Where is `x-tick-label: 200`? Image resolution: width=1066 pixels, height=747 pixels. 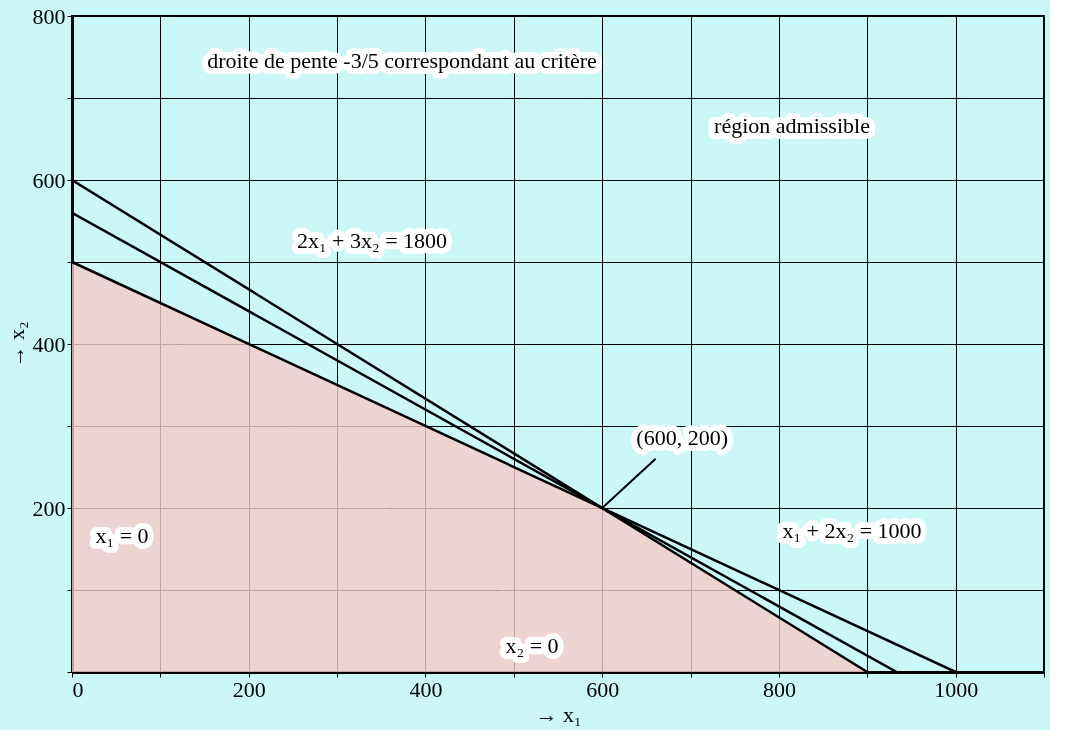
x-tick-label: 200 is located at coordinates (249, 689).